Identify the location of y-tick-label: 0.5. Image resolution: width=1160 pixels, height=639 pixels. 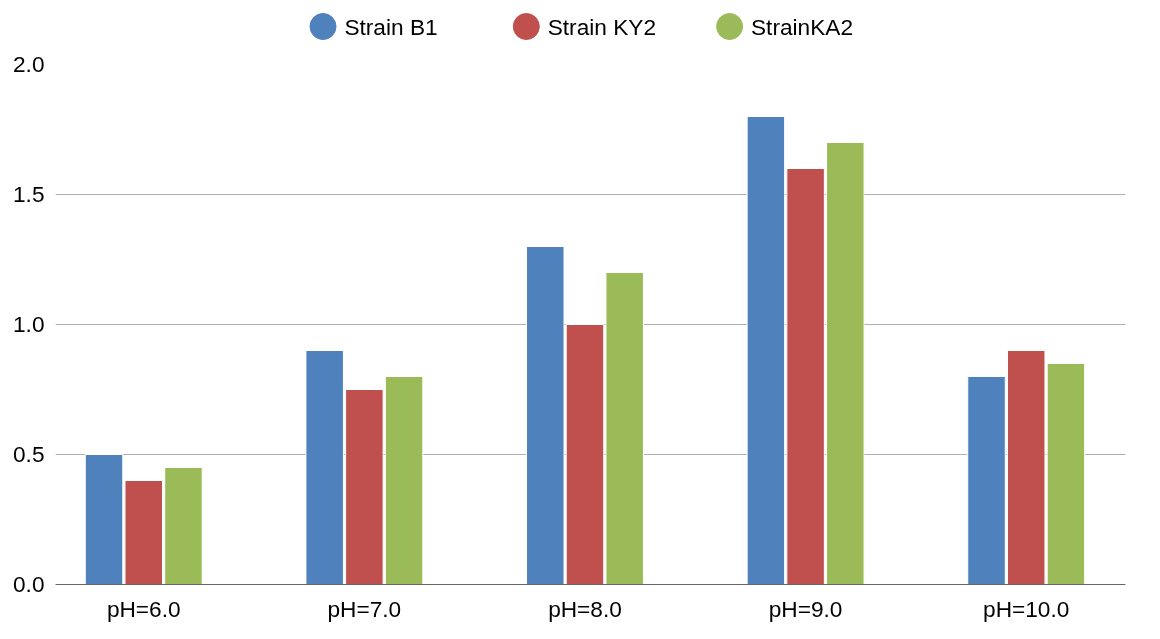
(29, 454).